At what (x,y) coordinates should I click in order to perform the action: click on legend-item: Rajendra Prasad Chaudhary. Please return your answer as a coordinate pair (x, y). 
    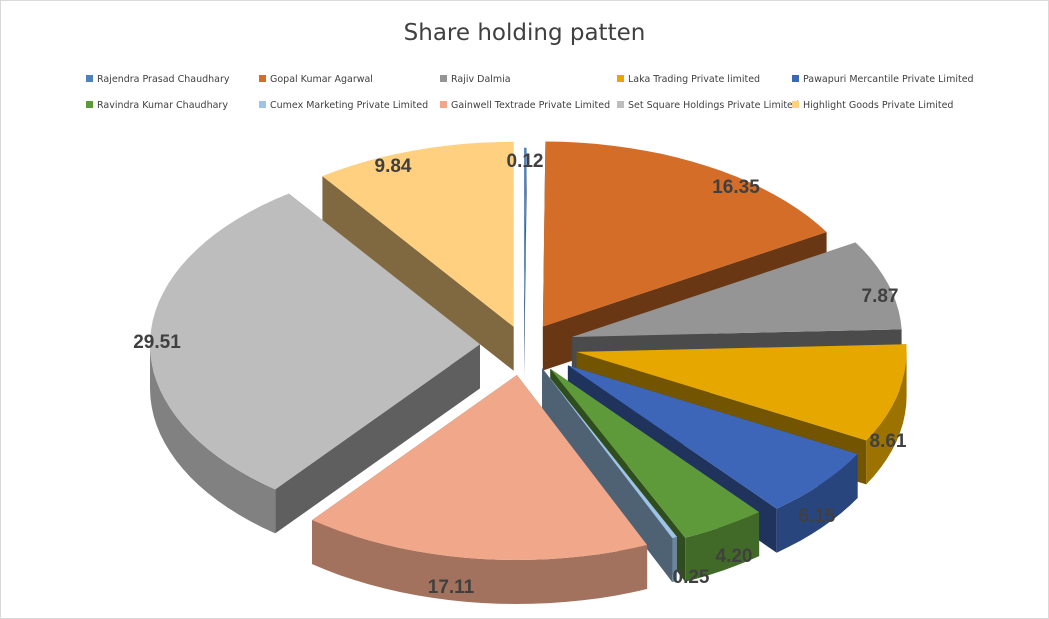
    Looking at the image, I should click on (158, 80).